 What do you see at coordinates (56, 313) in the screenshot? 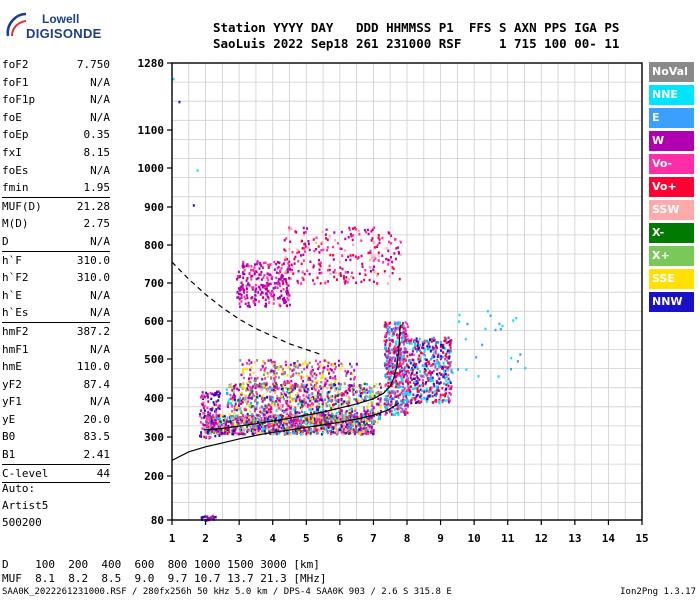
I see `param-row-hes: h`Es N/A` at bounding box center [56, 313].